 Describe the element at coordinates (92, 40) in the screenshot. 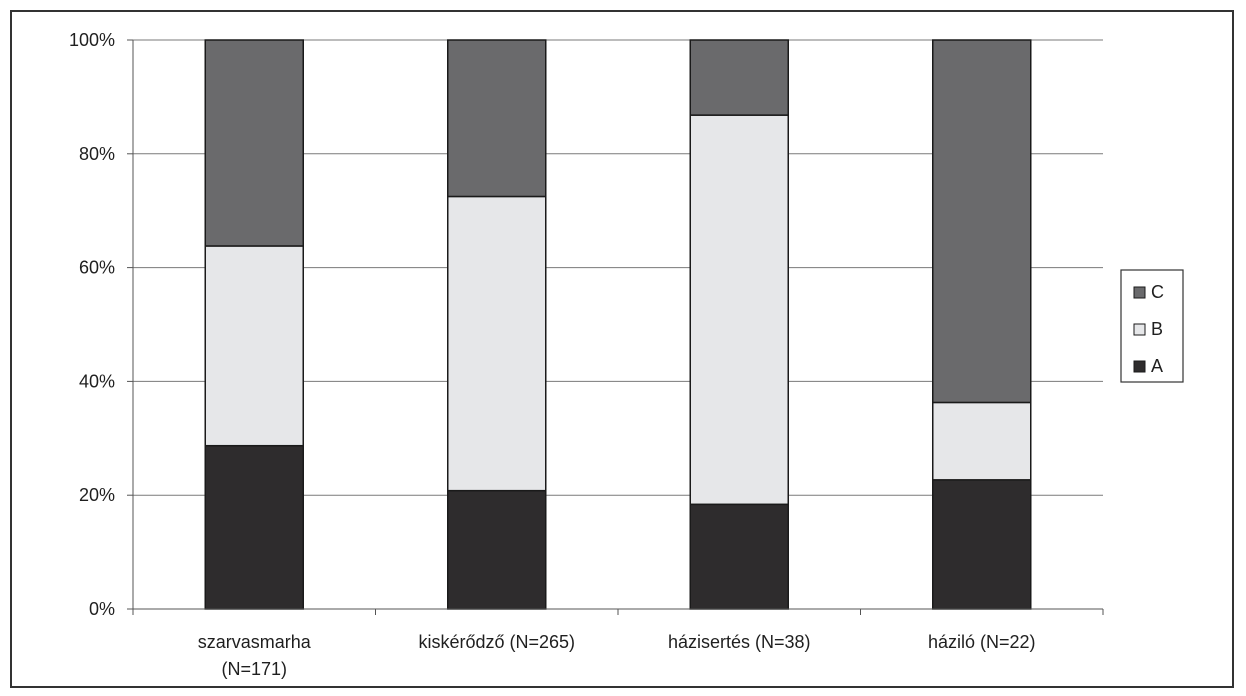

I see `y-tick-label: 100%` at that location.